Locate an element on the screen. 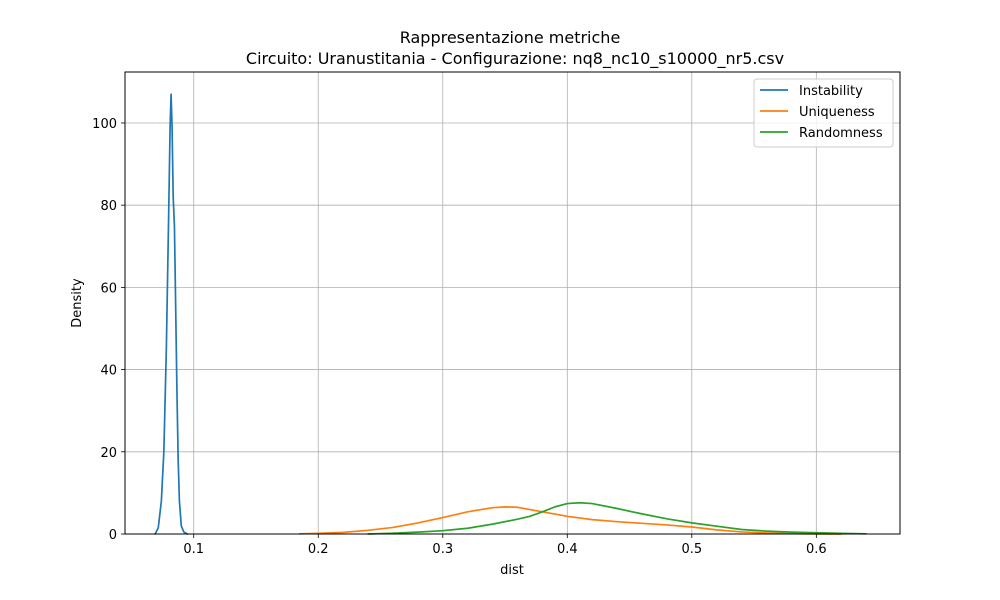 The width and height of the screenshot is (1000, 600). chart-title: Rappresentazione metriche is located at coordinates (510, 37).